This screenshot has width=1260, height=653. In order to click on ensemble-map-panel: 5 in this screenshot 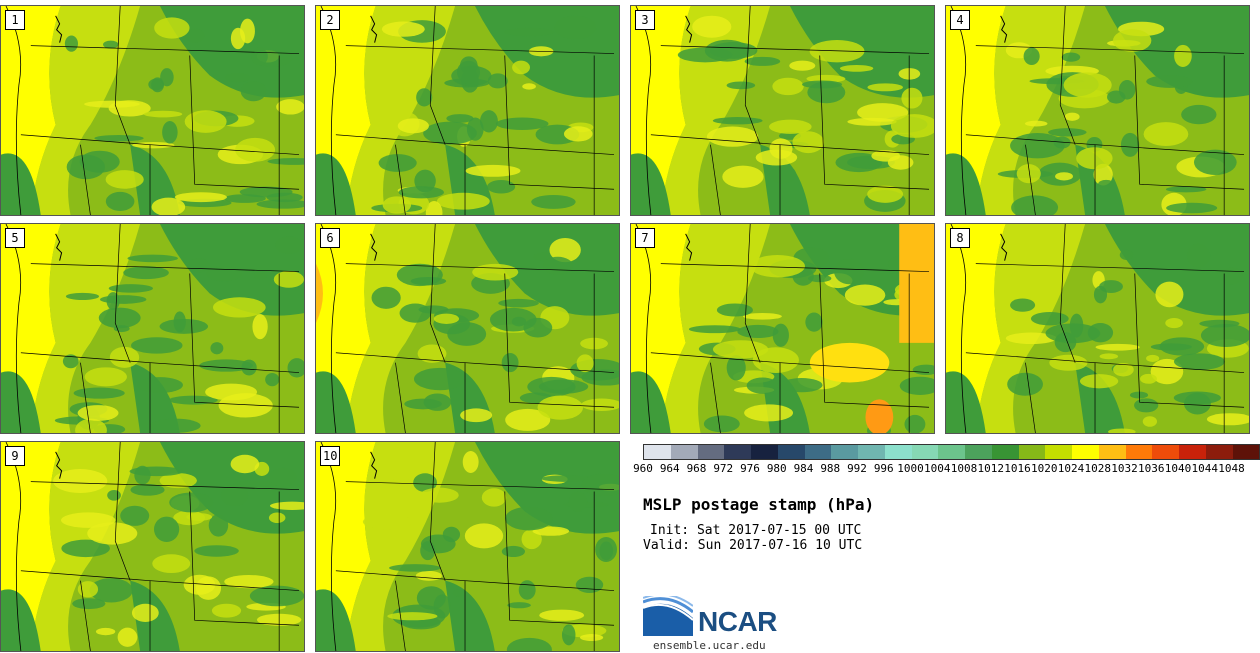, I will do `click(152, 328)`.